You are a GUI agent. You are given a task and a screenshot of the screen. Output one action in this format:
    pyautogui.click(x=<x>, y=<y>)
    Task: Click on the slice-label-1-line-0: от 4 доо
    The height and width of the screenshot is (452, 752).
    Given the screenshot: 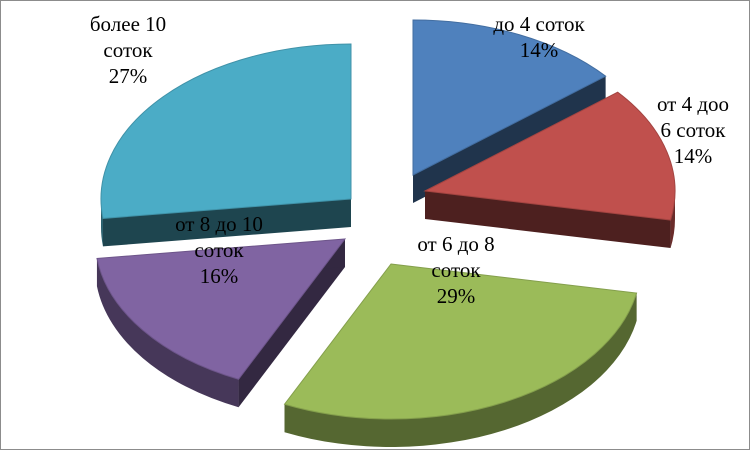 What is the action you would take?
    pyautogui.click(x=693, y=104)
    